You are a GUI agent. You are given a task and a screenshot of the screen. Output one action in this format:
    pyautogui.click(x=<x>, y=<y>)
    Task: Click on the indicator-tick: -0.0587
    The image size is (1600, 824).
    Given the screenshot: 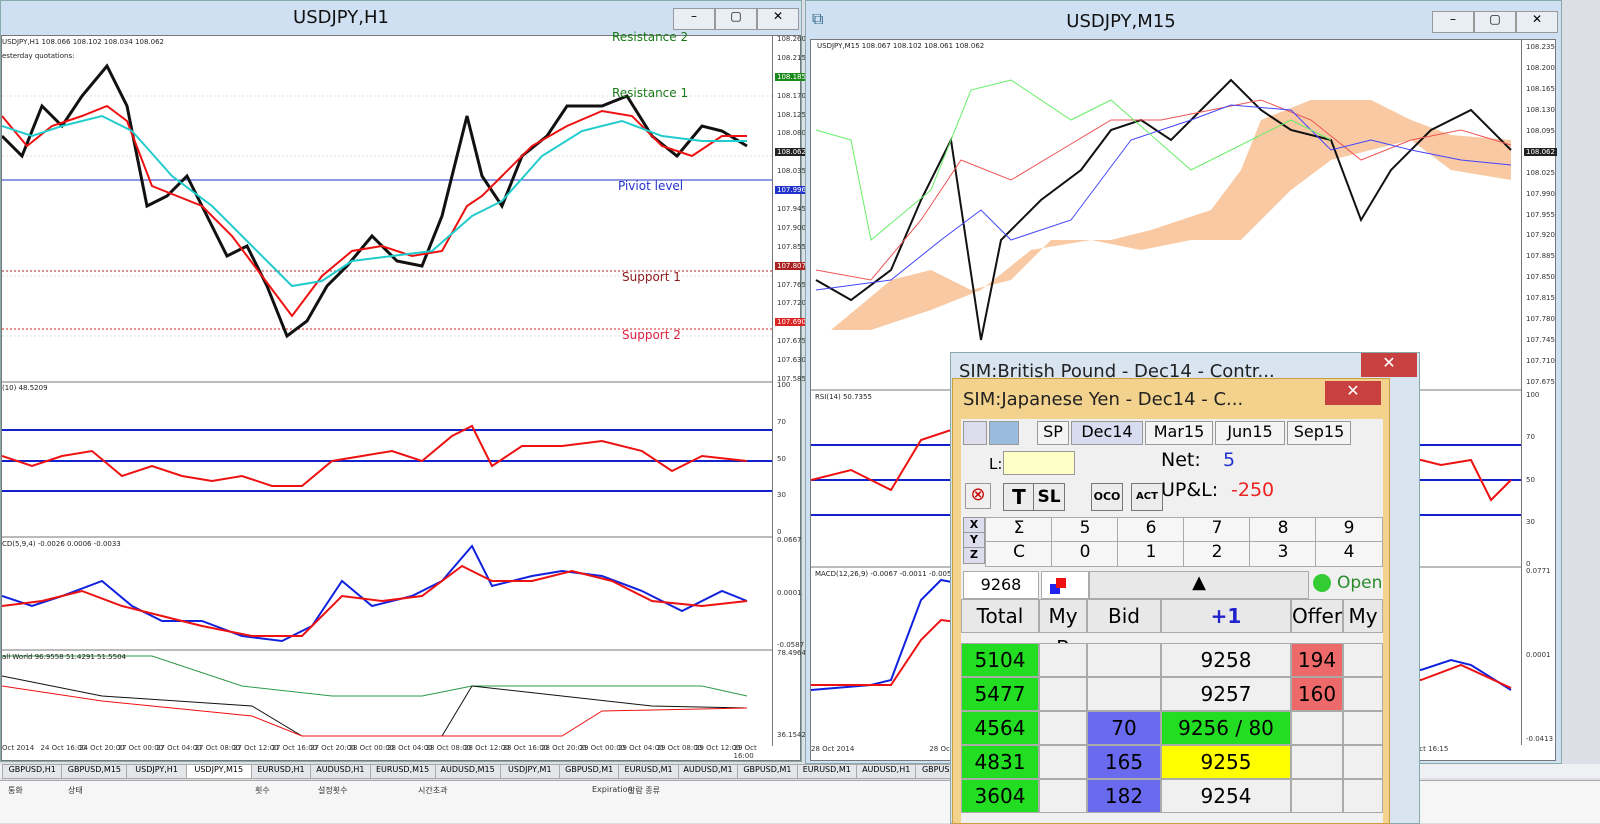 What is the action you would take?
    pyautogui.click(x=791, y=645)
    